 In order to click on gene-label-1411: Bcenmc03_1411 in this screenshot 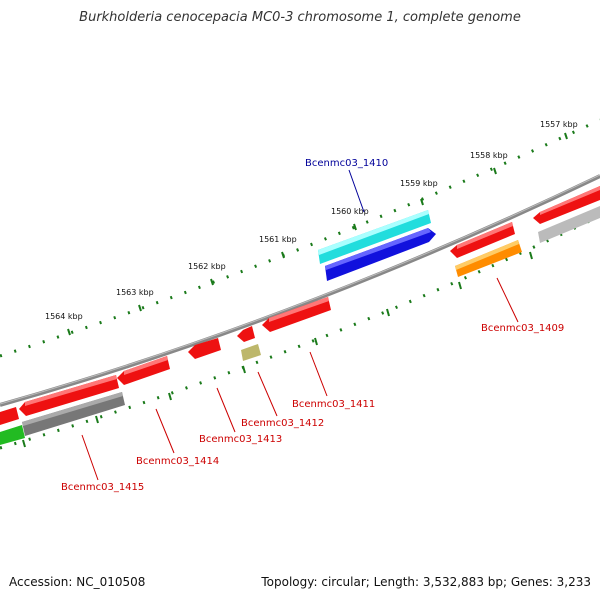, I will do `click(333, 404)`.